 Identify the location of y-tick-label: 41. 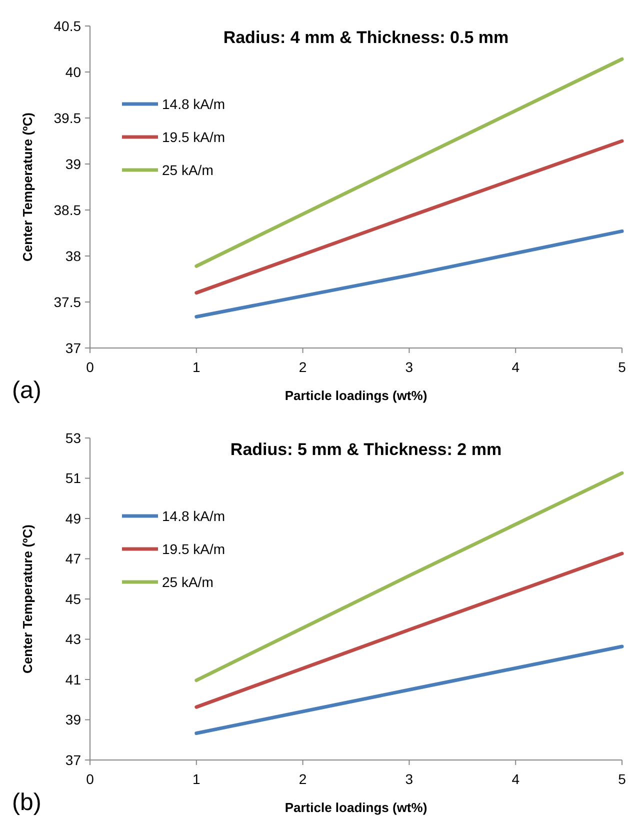
(73, 679).